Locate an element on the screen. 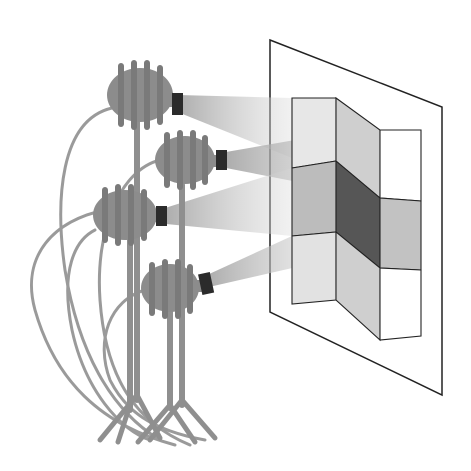  cable is located at coordinates (144, 302).